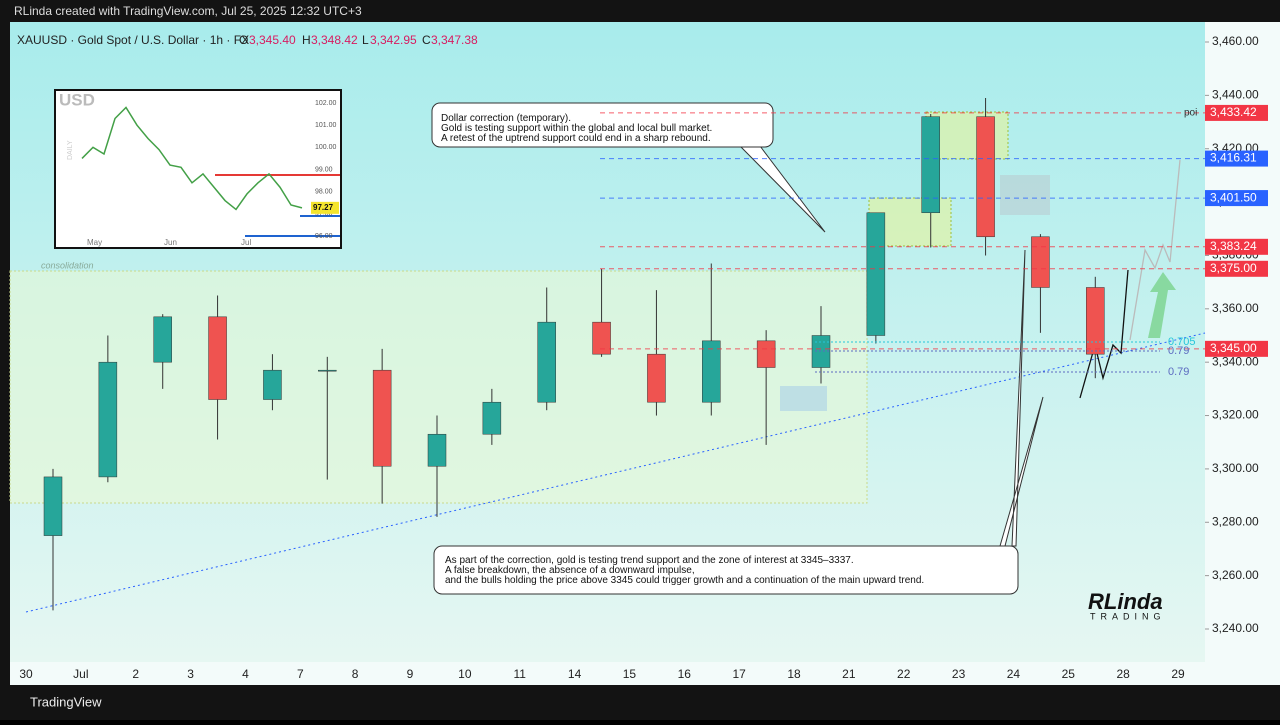 The width and height of the screenshot is (1280, 725). Describe the element at coordinates (1235, 308) in the screenshot. I see `y-tick-label: 3,360.00` at that location.